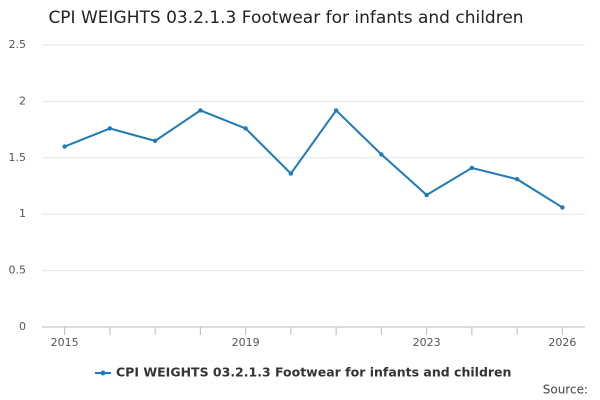  What do you see at coordinates (18, 44) in the screenshot?
I see `y-tick-label: 2.5` at bounding box center [18, 44].